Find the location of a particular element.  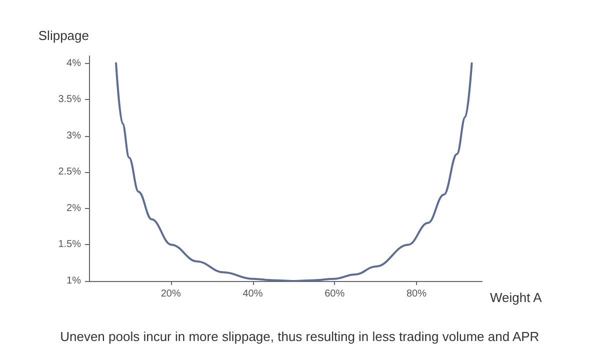

x-tick-label: 80% is located at coordinates (416, 294).